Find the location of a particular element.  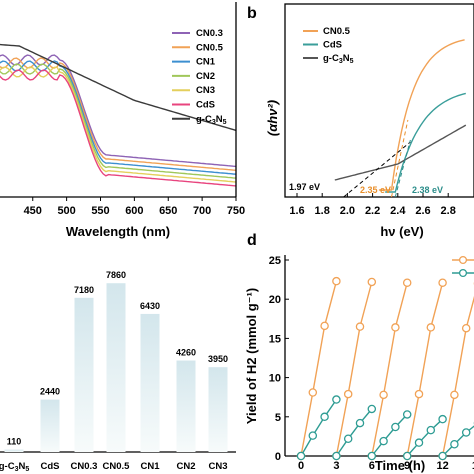

panel-c-value-label-0: 110 is located at coordinates (14, 442).